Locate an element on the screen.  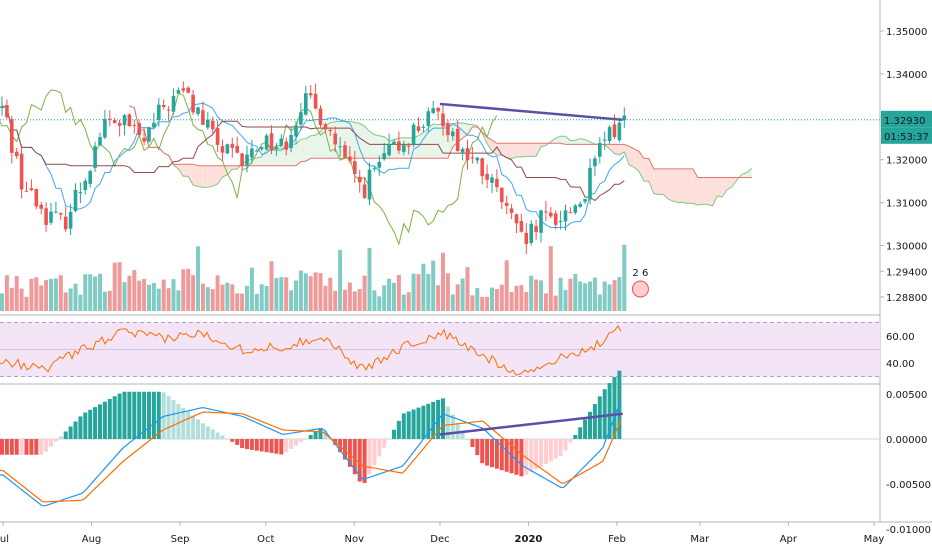
time-tick-label: Oct is located at coordinates (265, 539).